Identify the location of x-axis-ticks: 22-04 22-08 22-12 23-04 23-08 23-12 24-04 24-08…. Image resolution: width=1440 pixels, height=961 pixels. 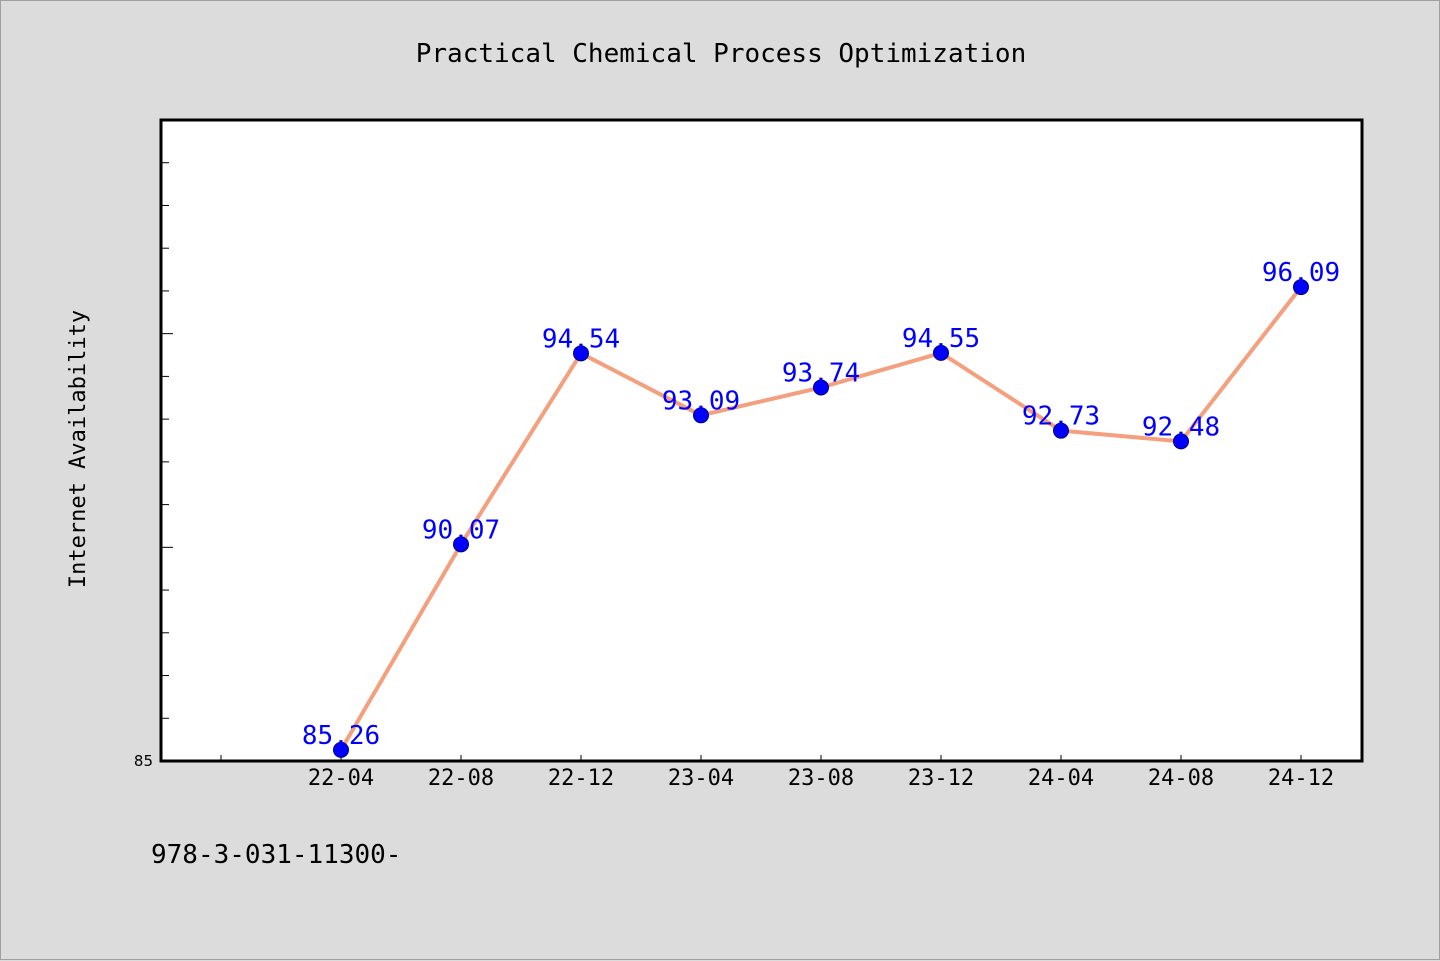
(777, 773).